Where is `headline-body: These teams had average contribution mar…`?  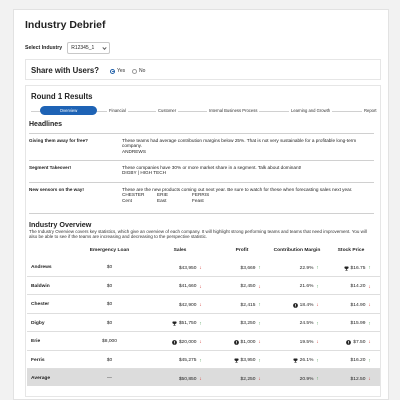
headline-body: These teams had average contribution mar… is located at coordinates (247, 146).